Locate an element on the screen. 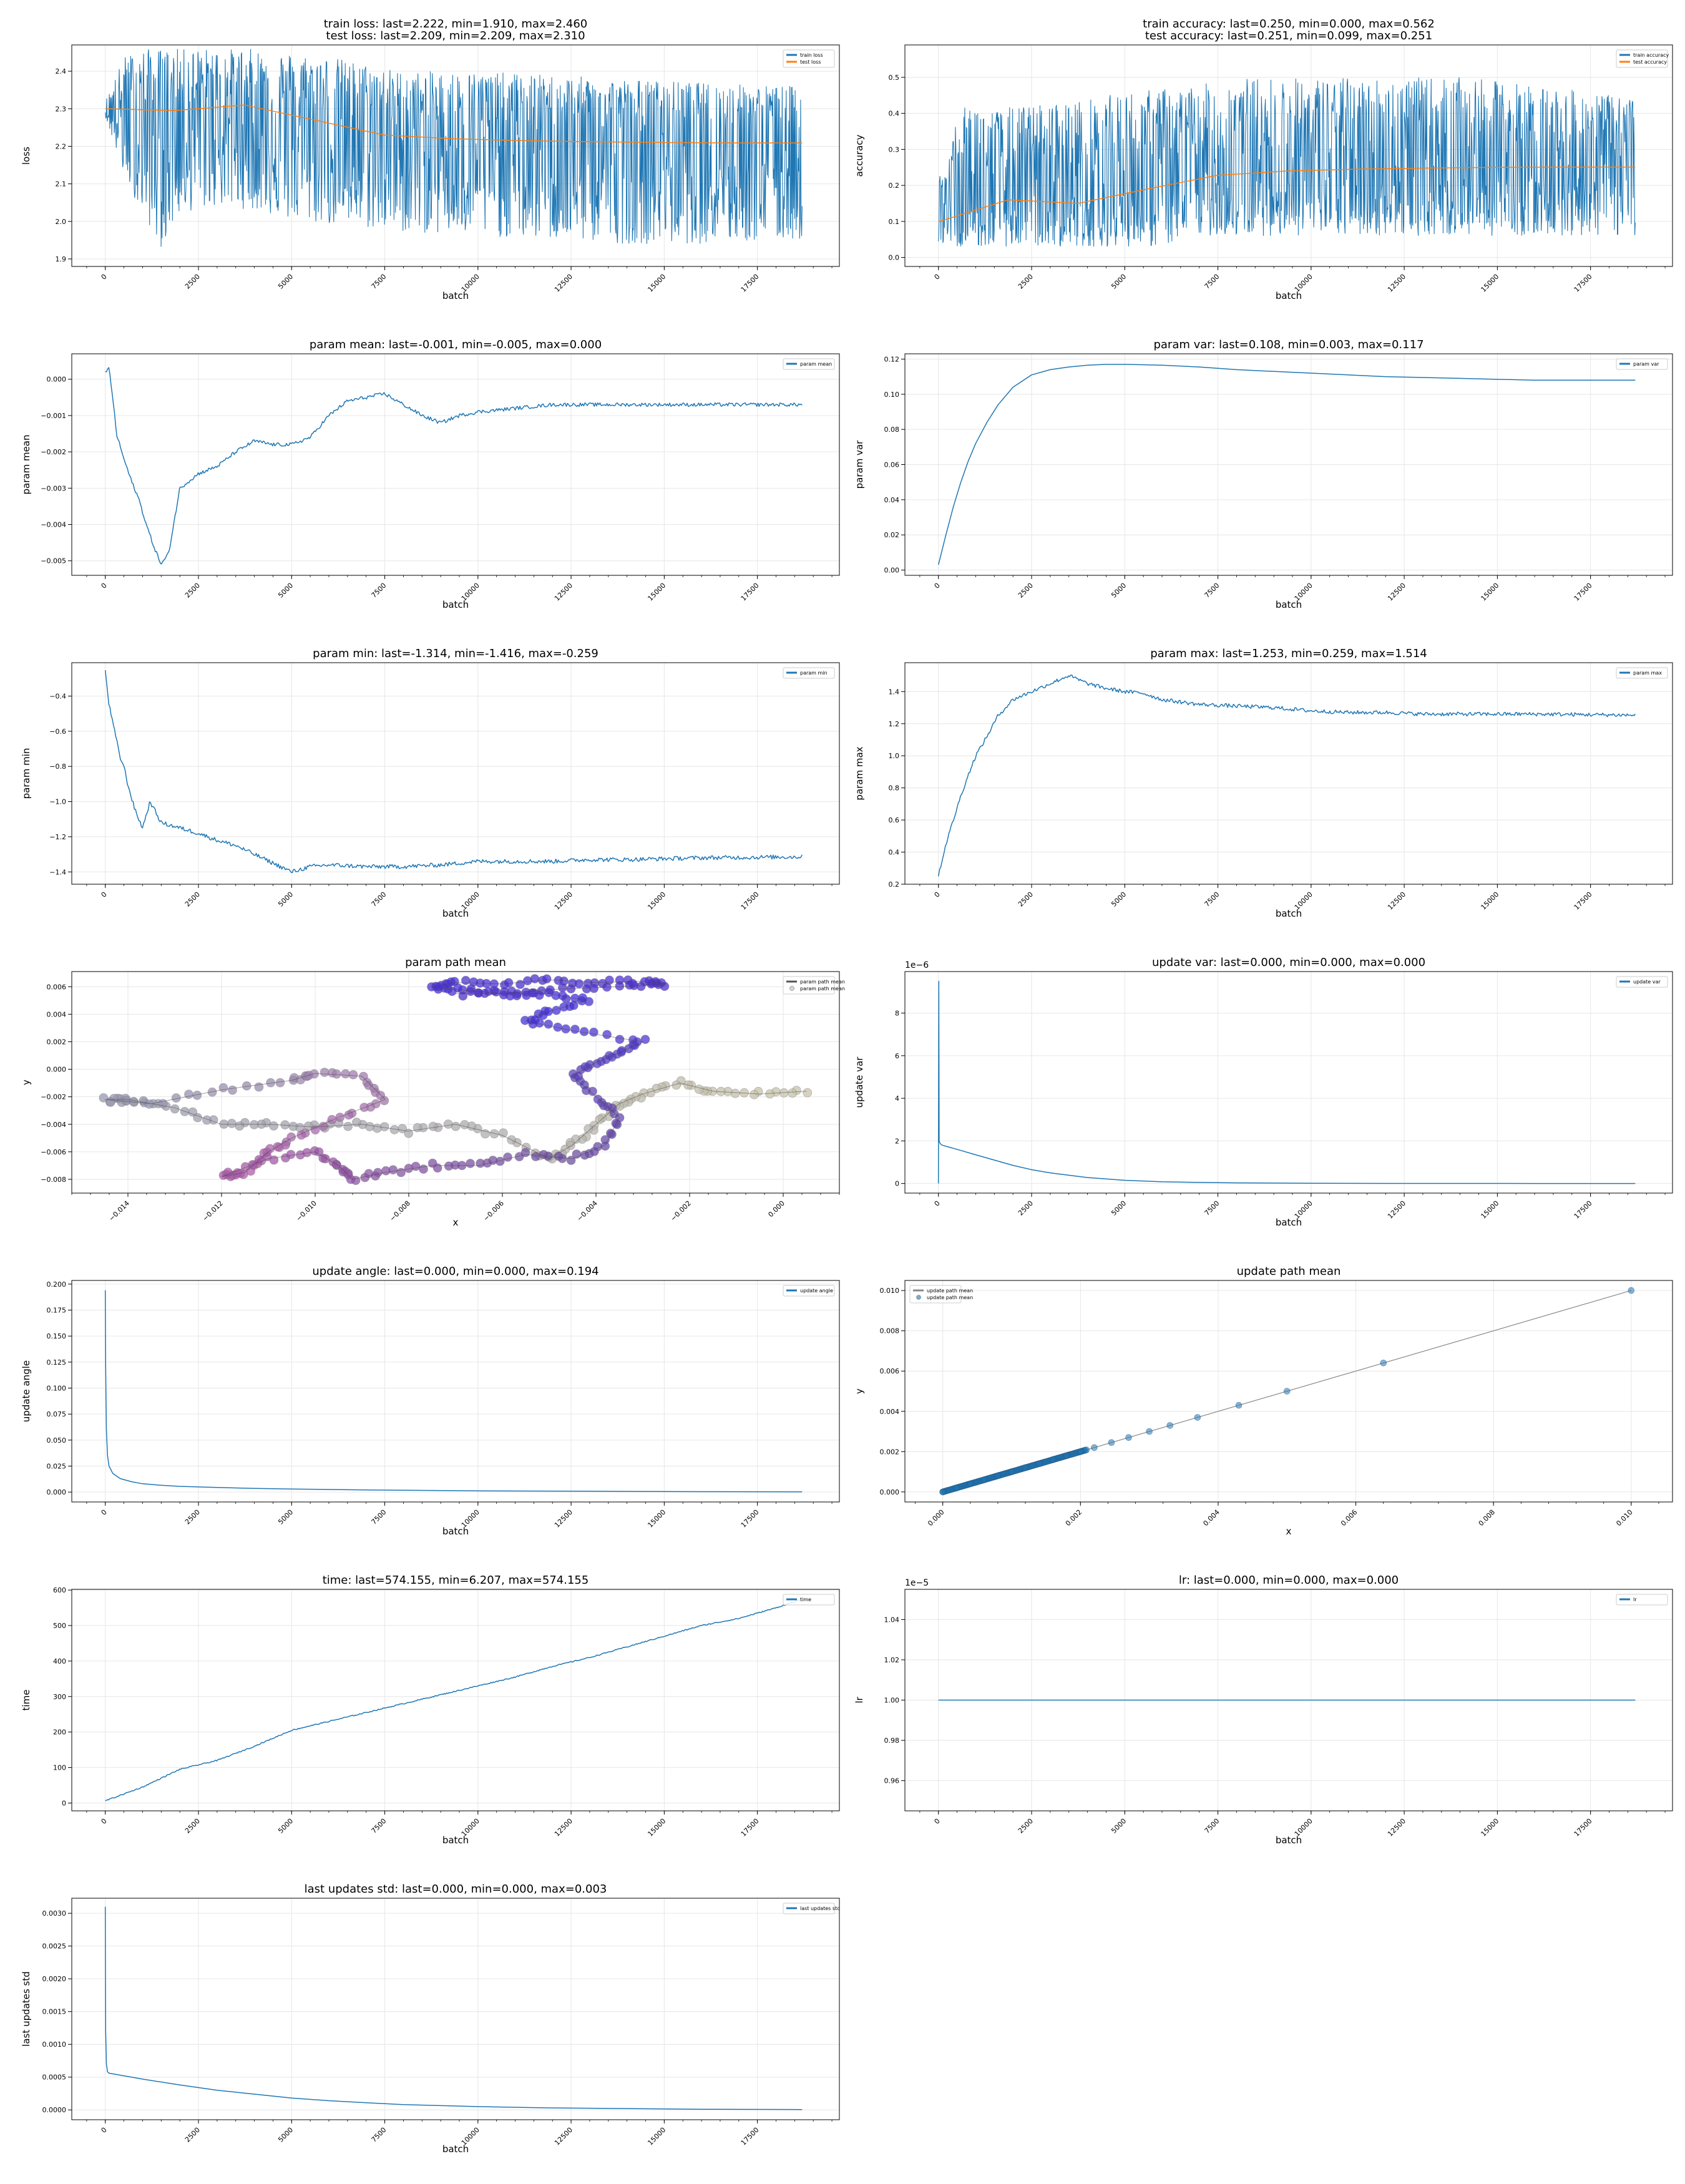  legend-label: update path mean is located at coordinates (950, 1298).